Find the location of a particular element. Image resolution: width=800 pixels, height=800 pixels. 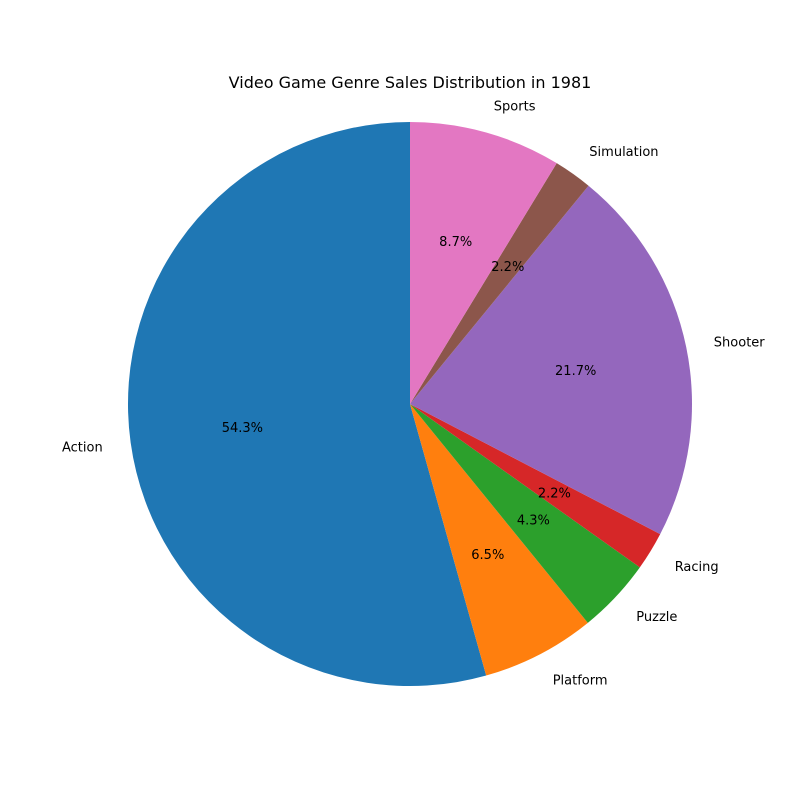

pie-slice-sports is located at coordinates (483, 263).